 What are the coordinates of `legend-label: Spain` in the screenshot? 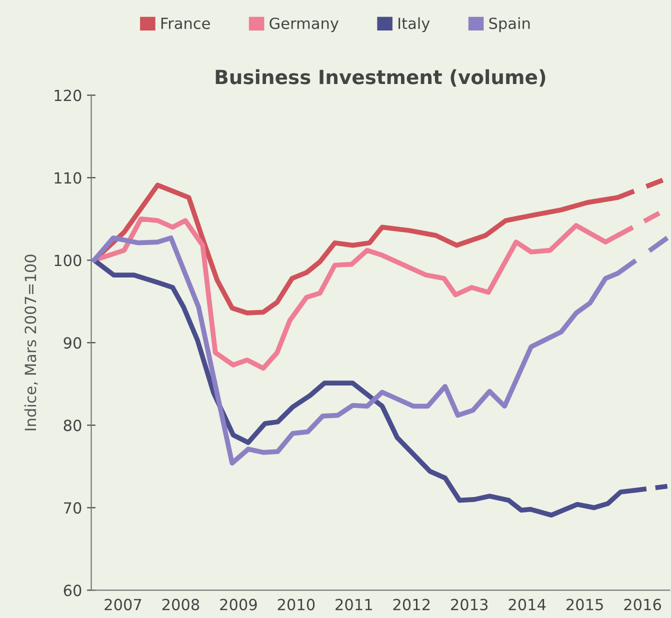 It's located at (509, 24).